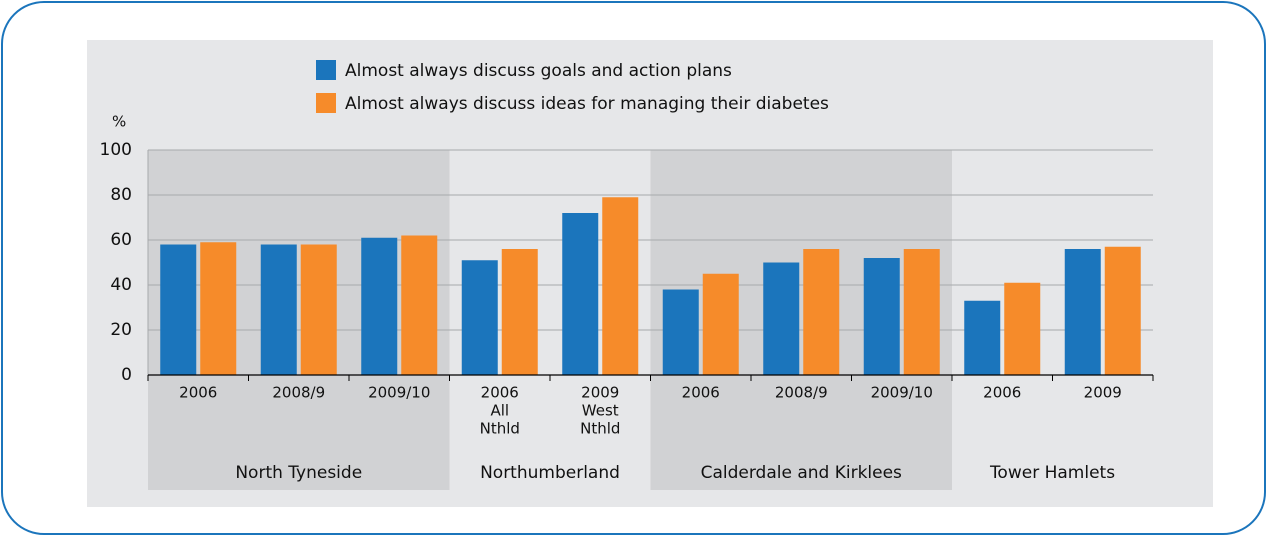  What do you see at coordinates (600, 411) in the screenshot?
I see `x-tick-label: West` at bounding box center [600, 411].